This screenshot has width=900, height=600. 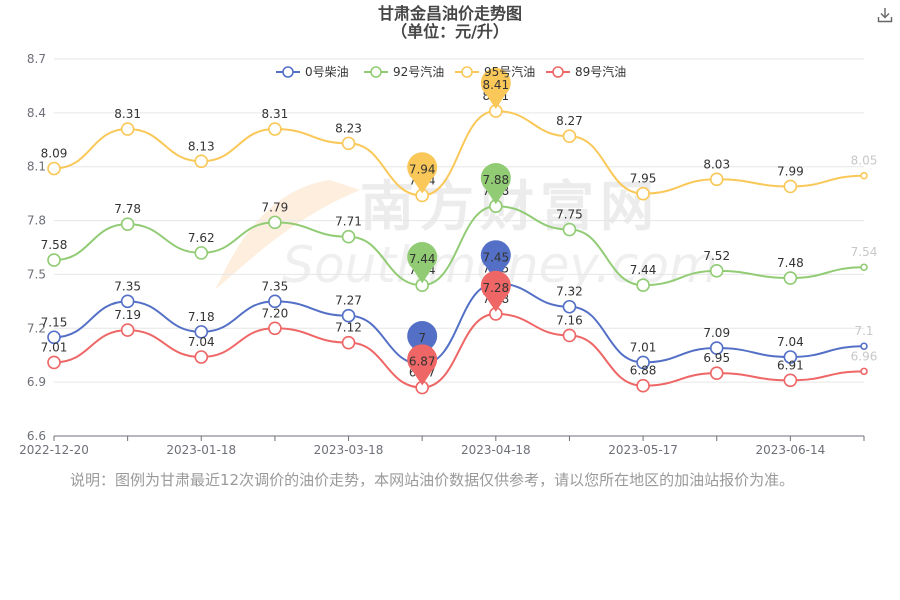 I want to click on marker-label: 6.87, so click(x=422, y=362).